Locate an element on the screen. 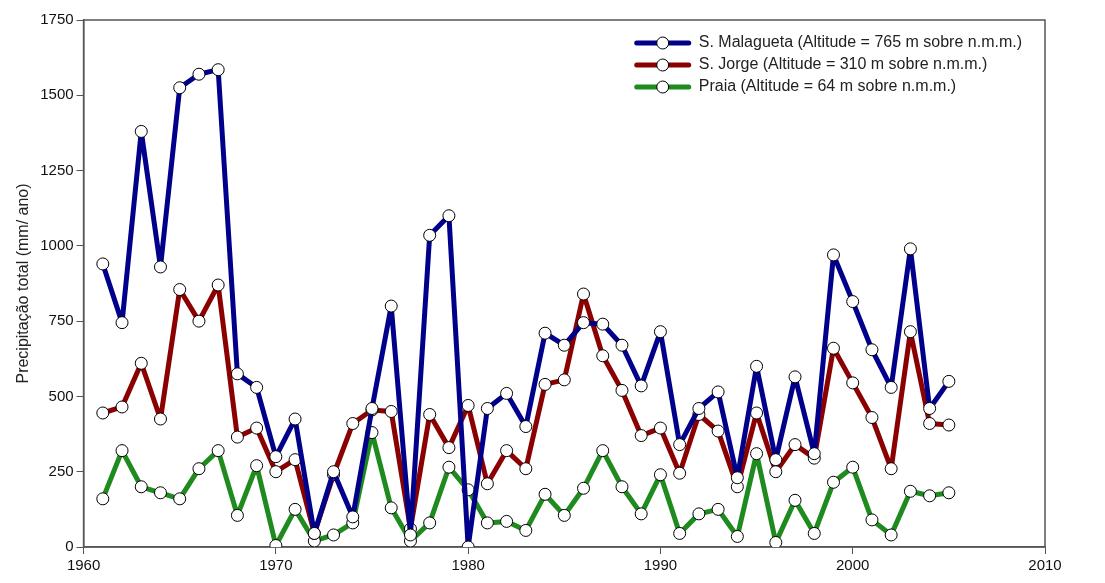 This screenshot has width=1105, height=583. x-tick-label: 2010 is located at coordinates (1045, 565).